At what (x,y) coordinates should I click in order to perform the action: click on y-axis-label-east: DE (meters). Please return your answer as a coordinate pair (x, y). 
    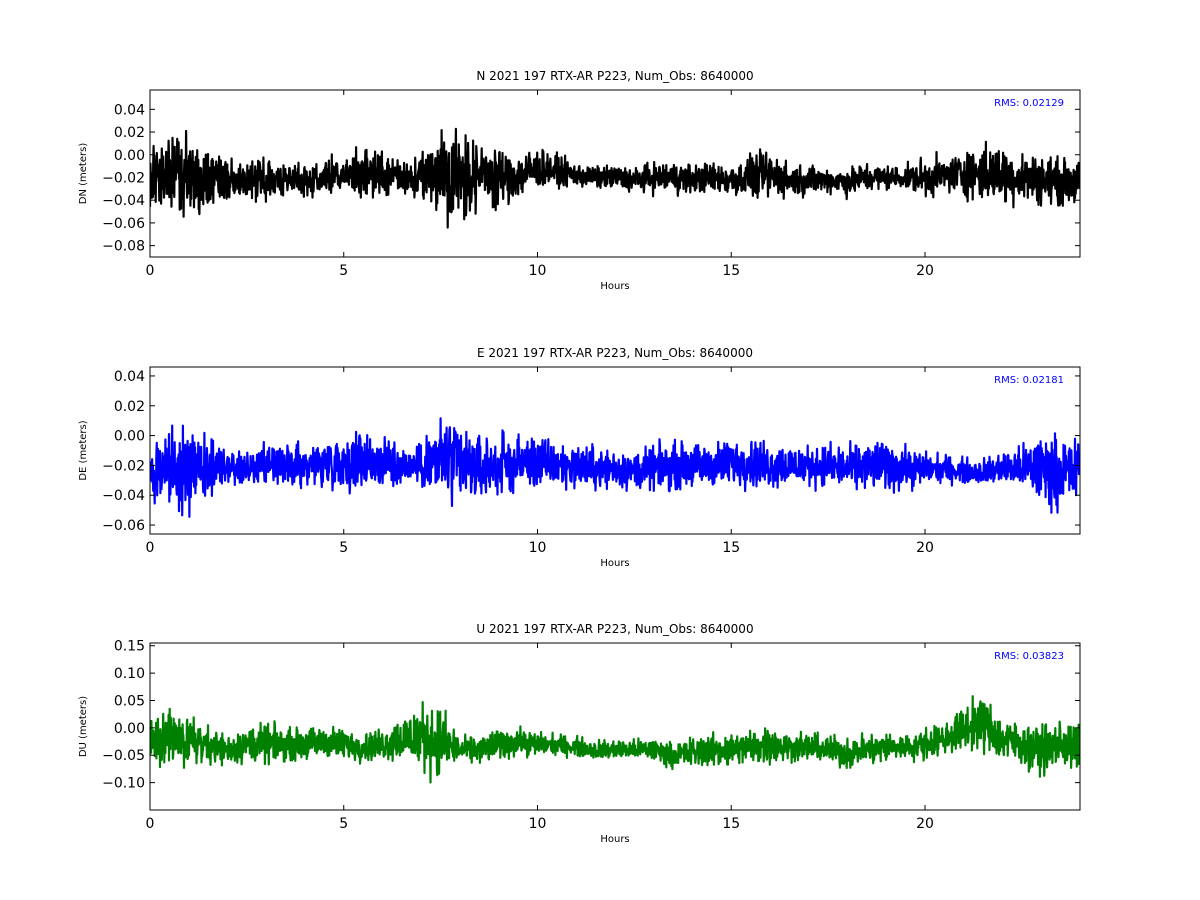
    Looking at the image, I should click on (83, 450).